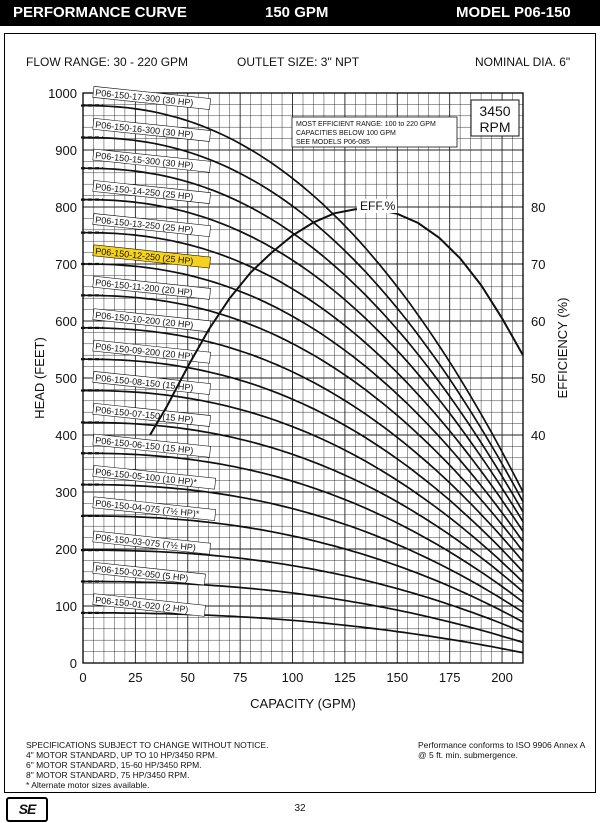 Image resolution: width=600 pixels, height=823 pixels. Describe the element at coordinates (562, 348) in the screenshot. I see `y2-axis-title: EFFICIENCY (%)` at that location.